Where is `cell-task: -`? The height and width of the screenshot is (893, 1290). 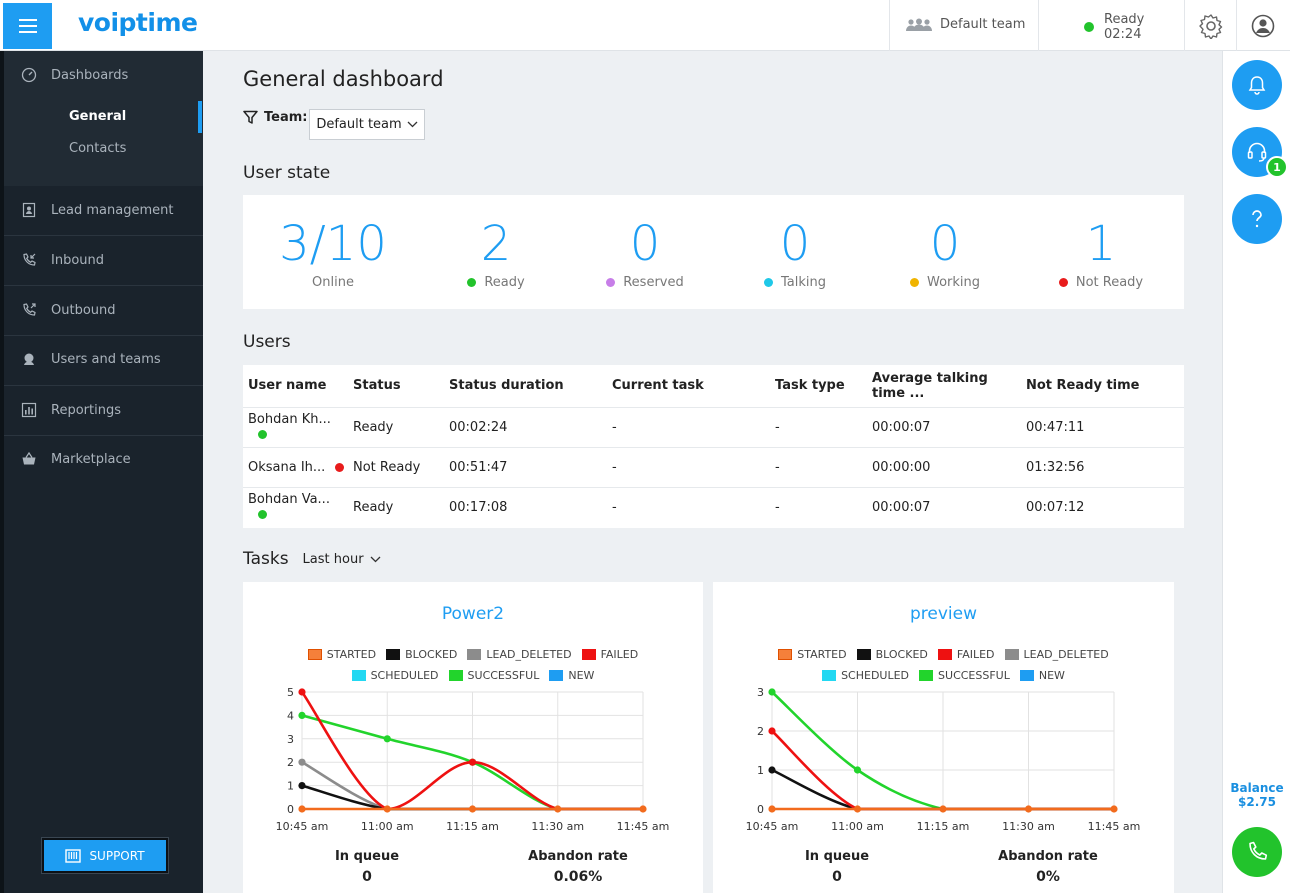 cell-task: - is located at coordinates (688, 466).